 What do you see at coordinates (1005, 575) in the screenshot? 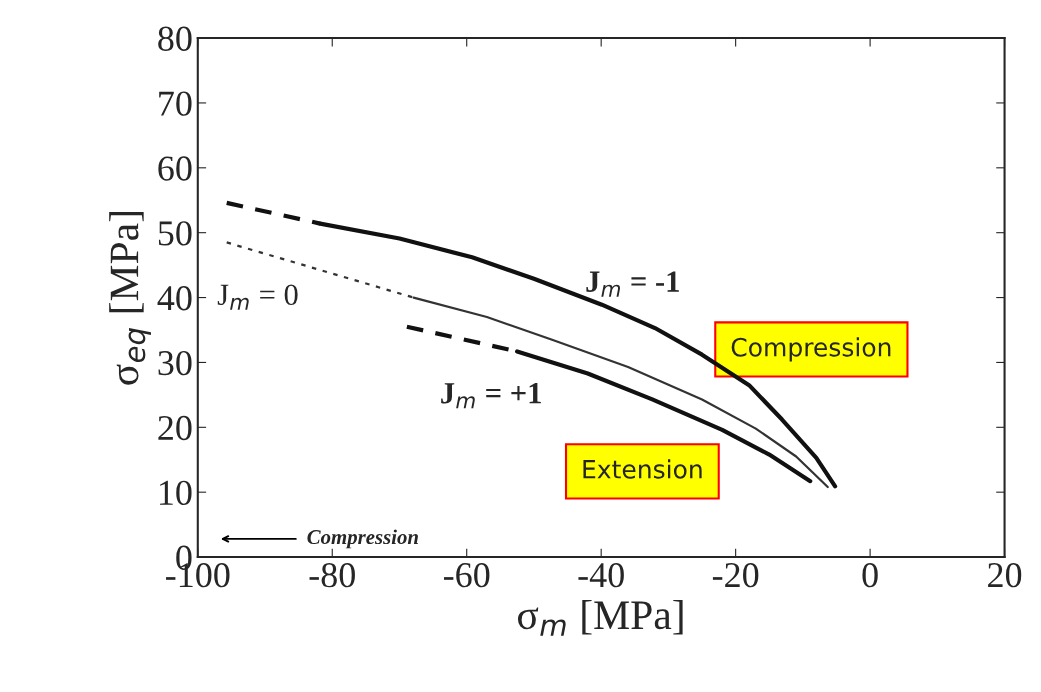
I see `x-tick-label: 20` at bounding box center [1005, 575].